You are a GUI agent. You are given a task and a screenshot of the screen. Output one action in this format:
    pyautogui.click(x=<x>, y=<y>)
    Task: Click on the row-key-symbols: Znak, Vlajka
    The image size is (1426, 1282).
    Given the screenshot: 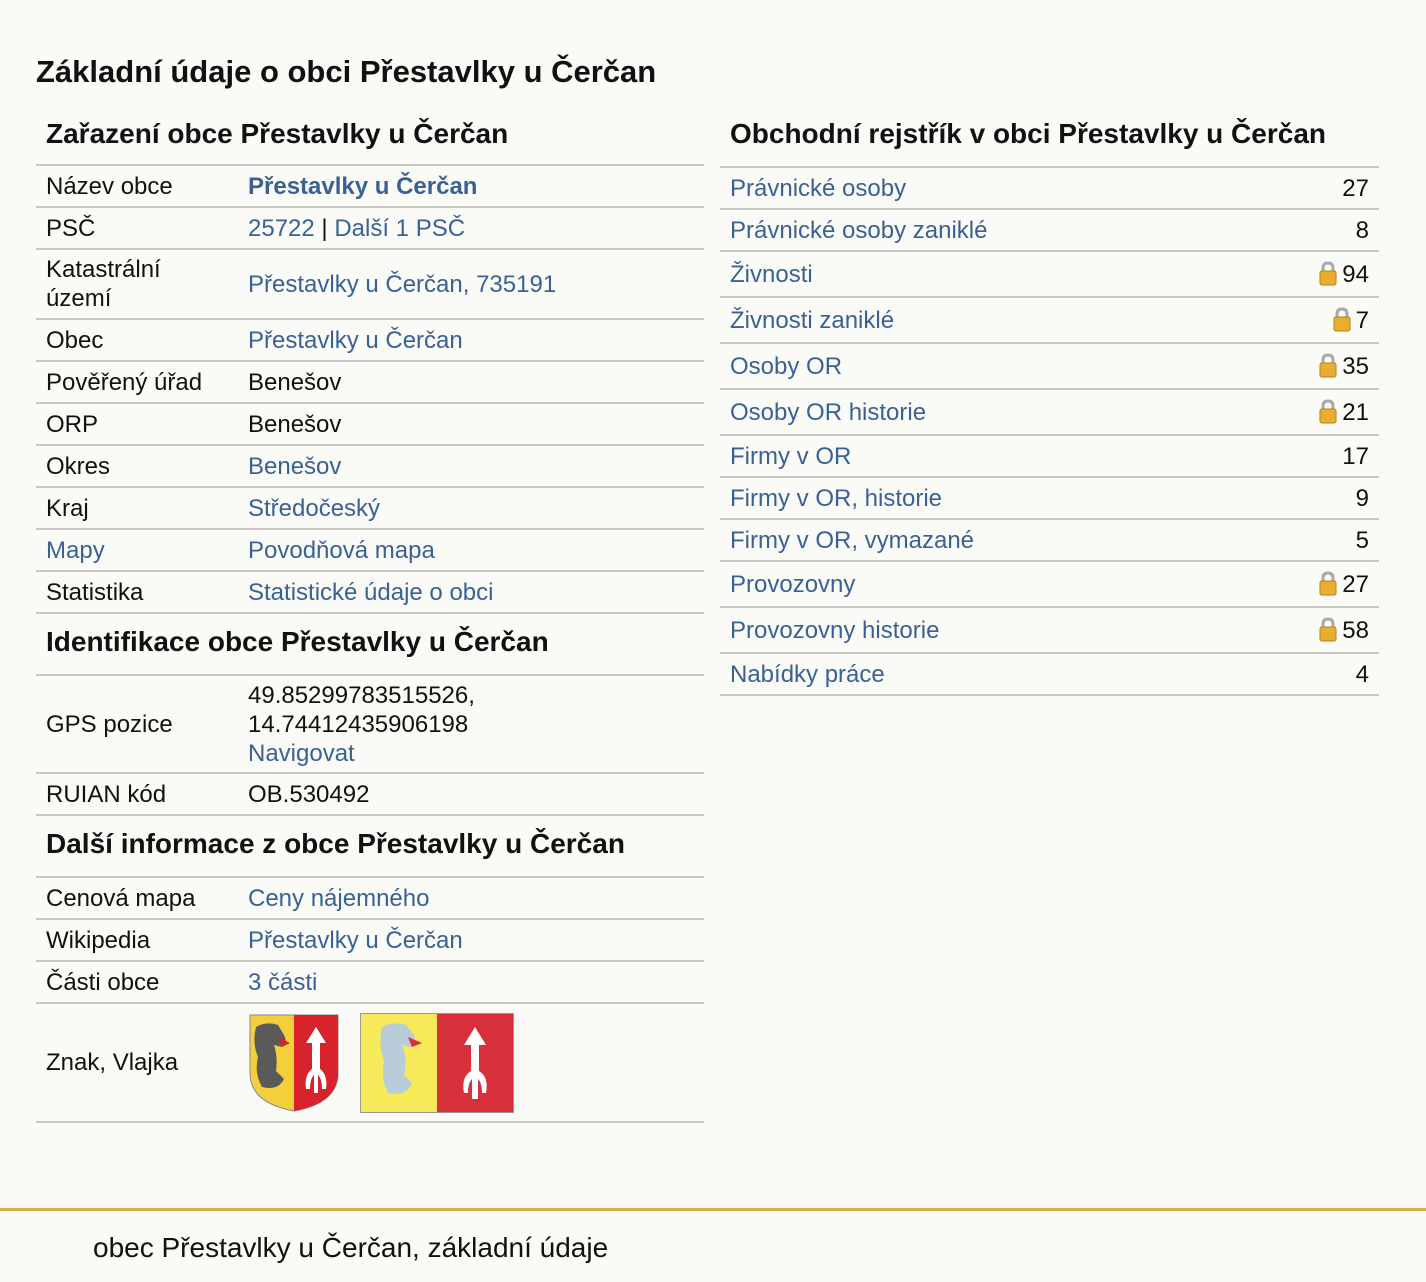 What is the action you would take?
    pyautogui.click(x=137, y=1063)
    